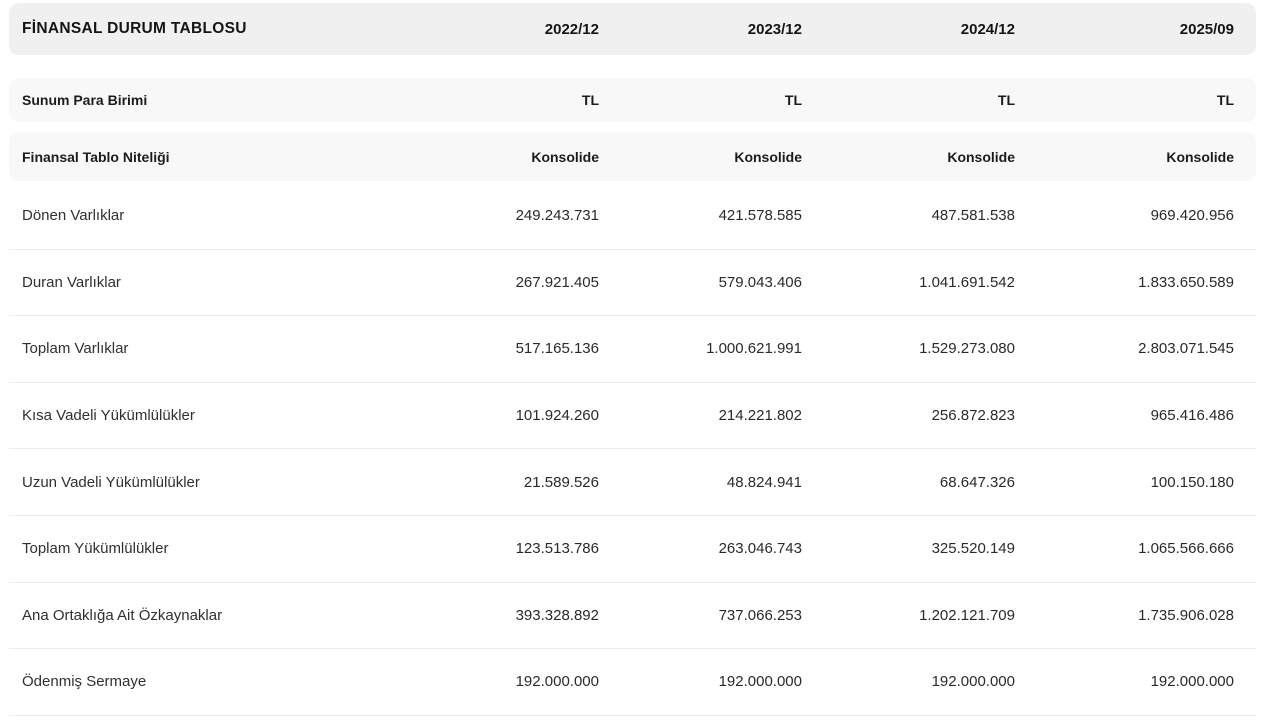  Describe the element at coordinates (760, 282) in the screenshot. I see `cell-value: 579.043.406` at that location.